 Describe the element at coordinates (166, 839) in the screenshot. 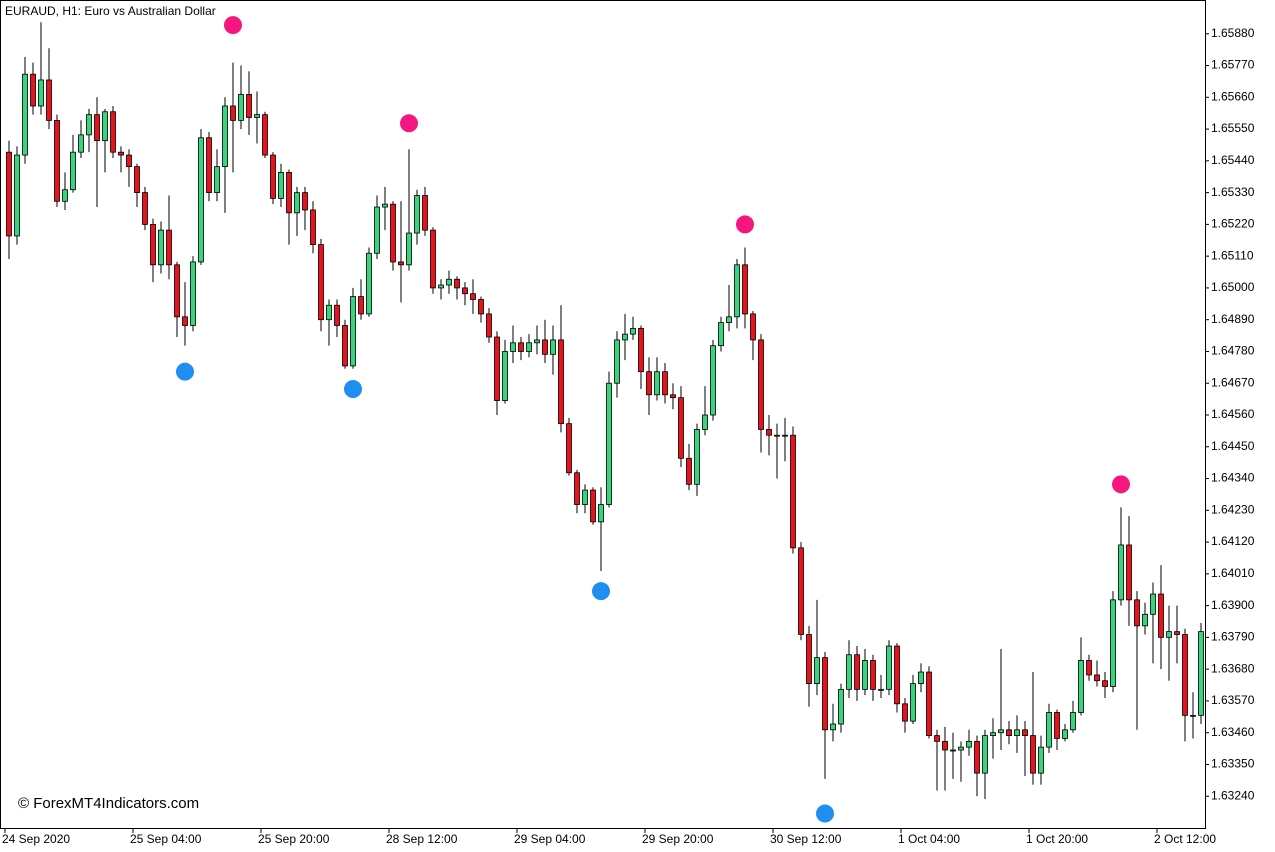

I see `x-tick-label: 25 Sep 04:00` at that location.